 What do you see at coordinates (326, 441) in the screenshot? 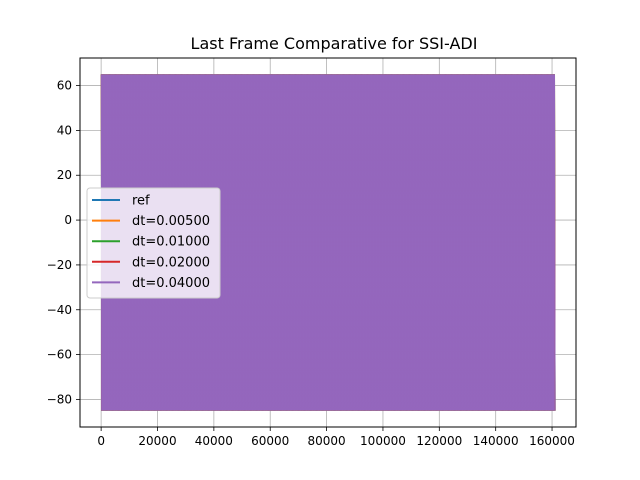
I see `x-tick-label: 80000` at bounding box center [326, 441].